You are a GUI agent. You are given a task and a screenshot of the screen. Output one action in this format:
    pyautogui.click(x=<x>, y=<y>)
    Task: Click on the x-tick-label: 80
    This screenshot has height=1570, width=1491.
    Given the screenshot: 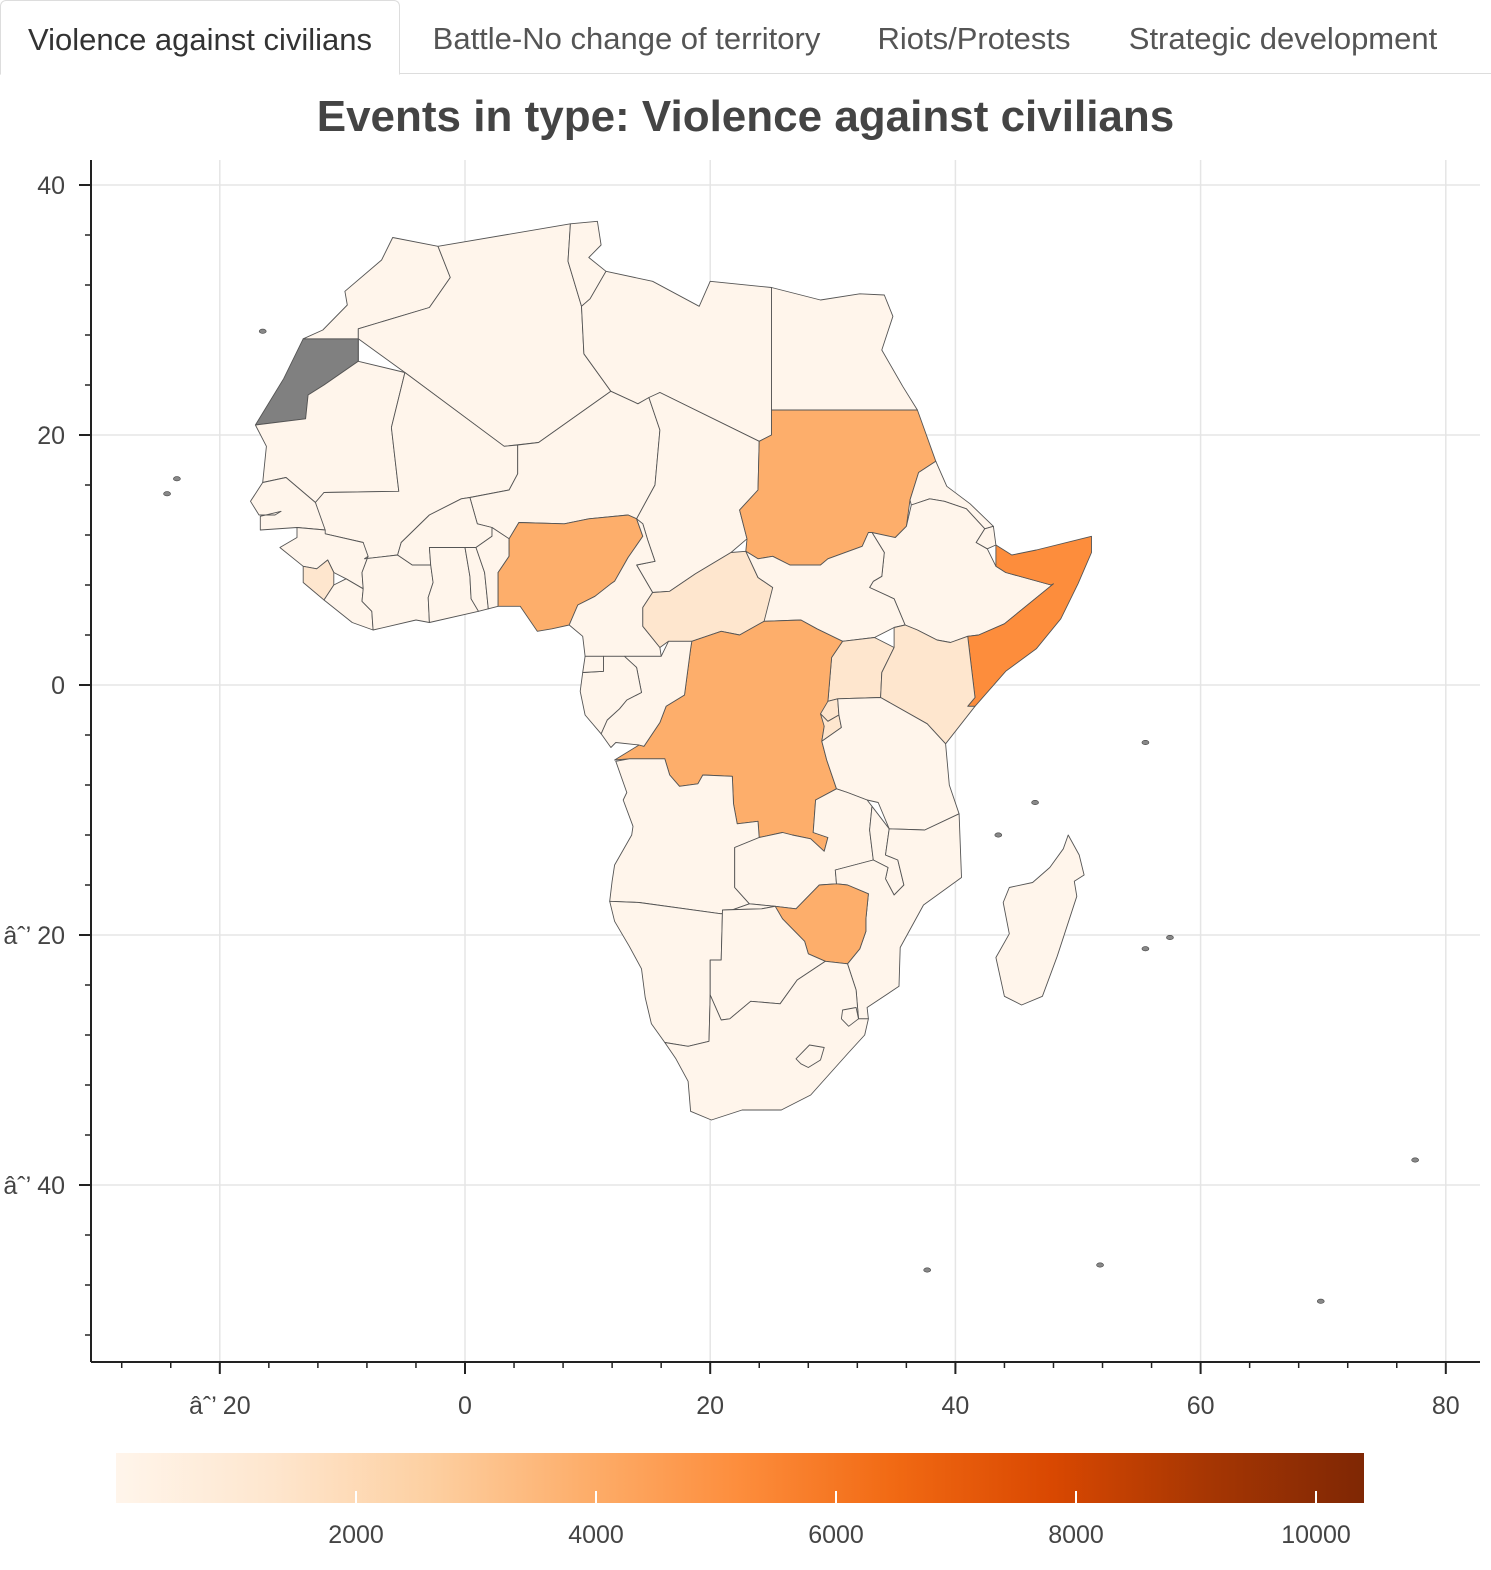 What is the action you would take?
    pyautogui.click(x=1446, y=1406)
    